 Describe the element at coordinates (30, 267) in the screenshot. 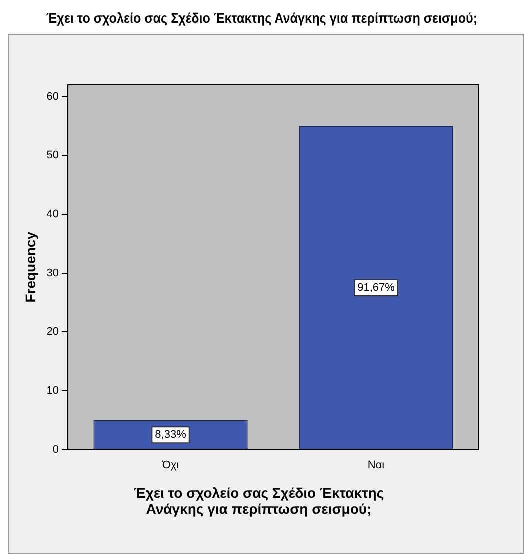

I see `y-axis-title: Frequency` at that location.